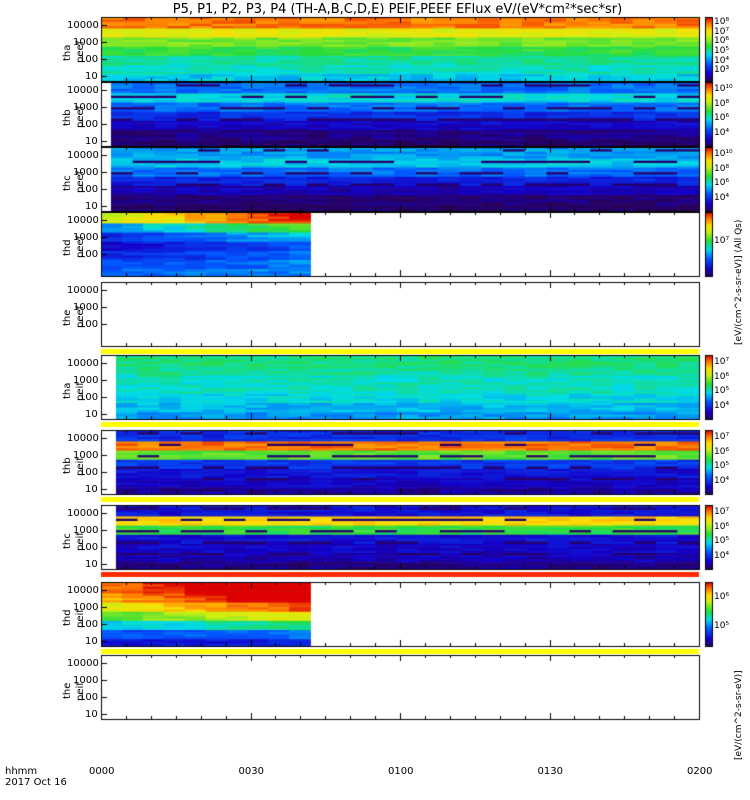  Describe the element at coordinates (21, 771) in the screenshot. I see `xaxis-label: hhmm` at that location.